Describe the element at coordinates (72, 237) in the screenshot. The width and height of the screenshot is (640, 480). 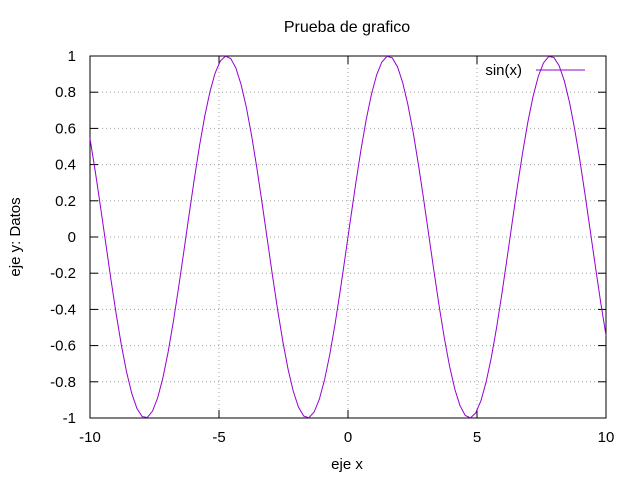
I see `y-tick-label: 0` at that location.